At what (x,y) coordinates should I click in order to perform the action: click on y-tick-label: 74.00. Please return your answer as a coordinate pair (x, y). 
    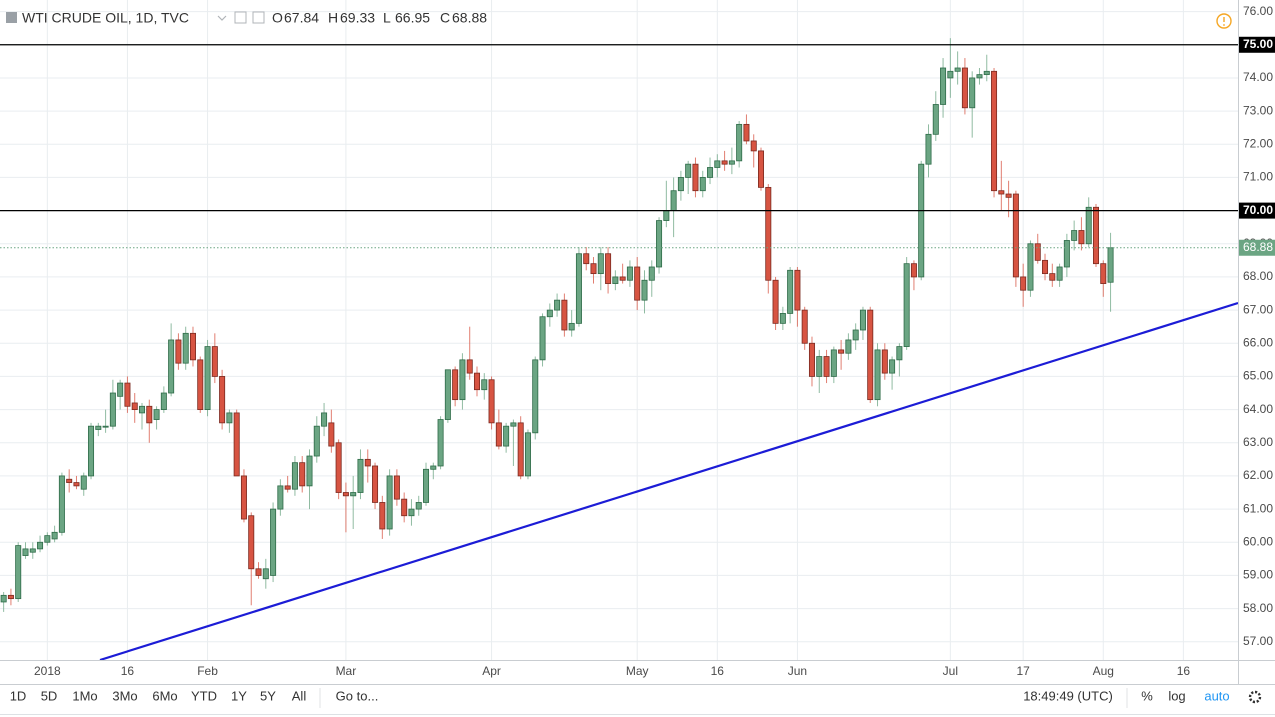
    Looking at the image, I should click on (1258, 77).